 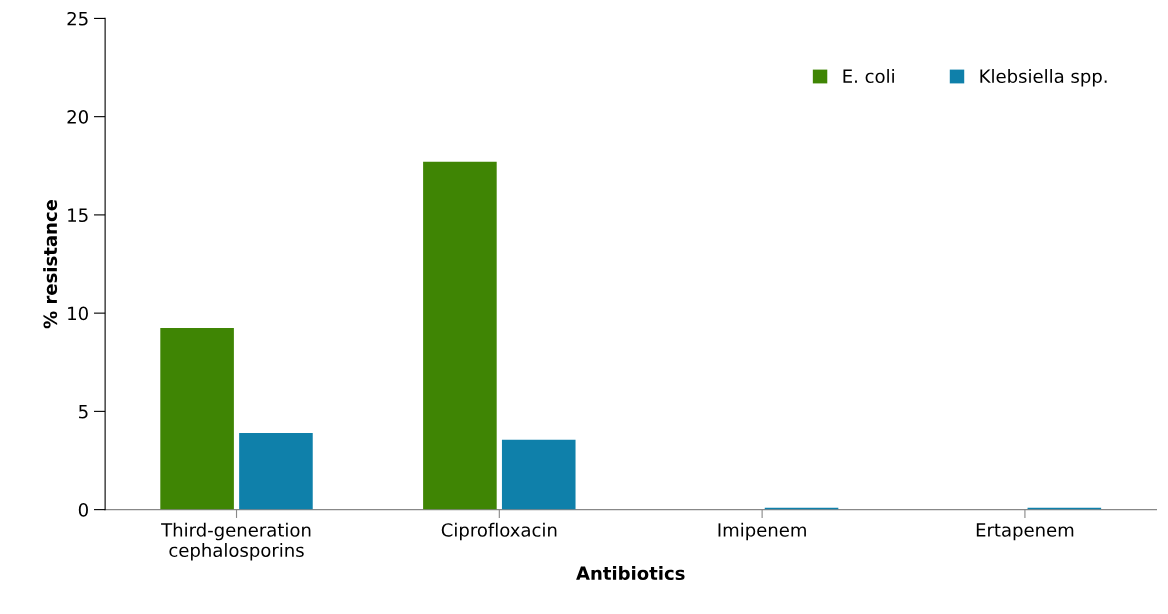 What do you see at coordinates (499, 531) in the screenshot?
I see `x-tick-label: Ciprofloxacin` at bounding box center [499, 531].